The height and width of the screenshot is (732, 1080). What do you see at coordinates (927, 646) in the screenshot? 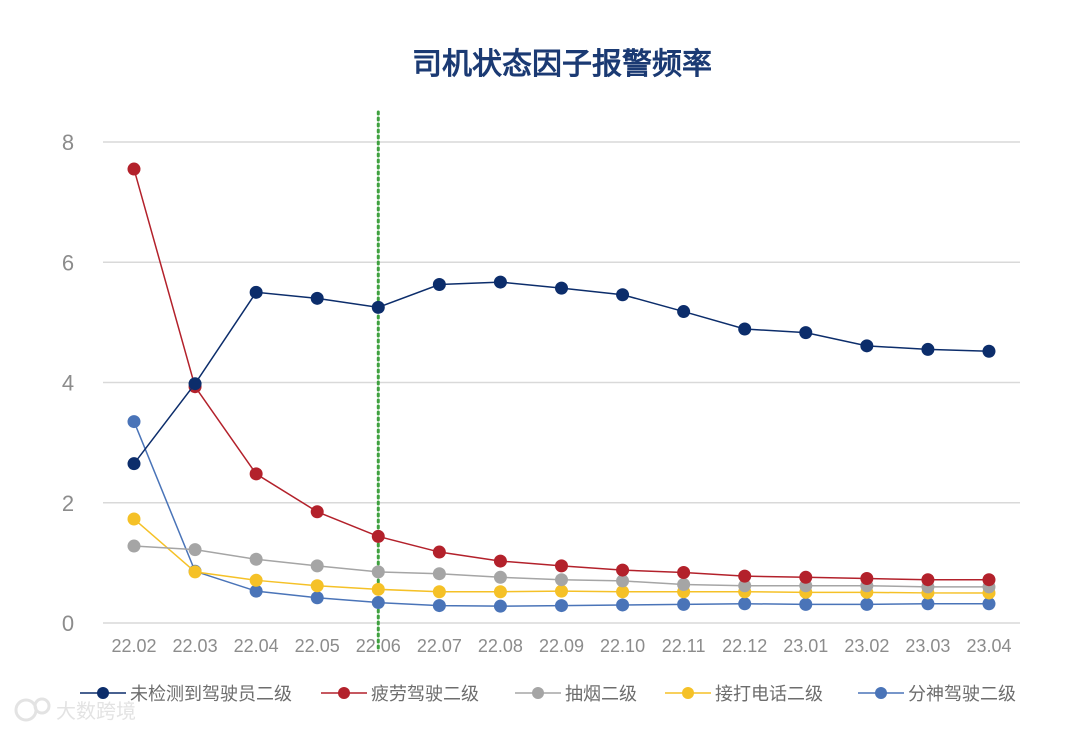
I see `x-tick-label: 23.03` at bounding box center [927, 646].